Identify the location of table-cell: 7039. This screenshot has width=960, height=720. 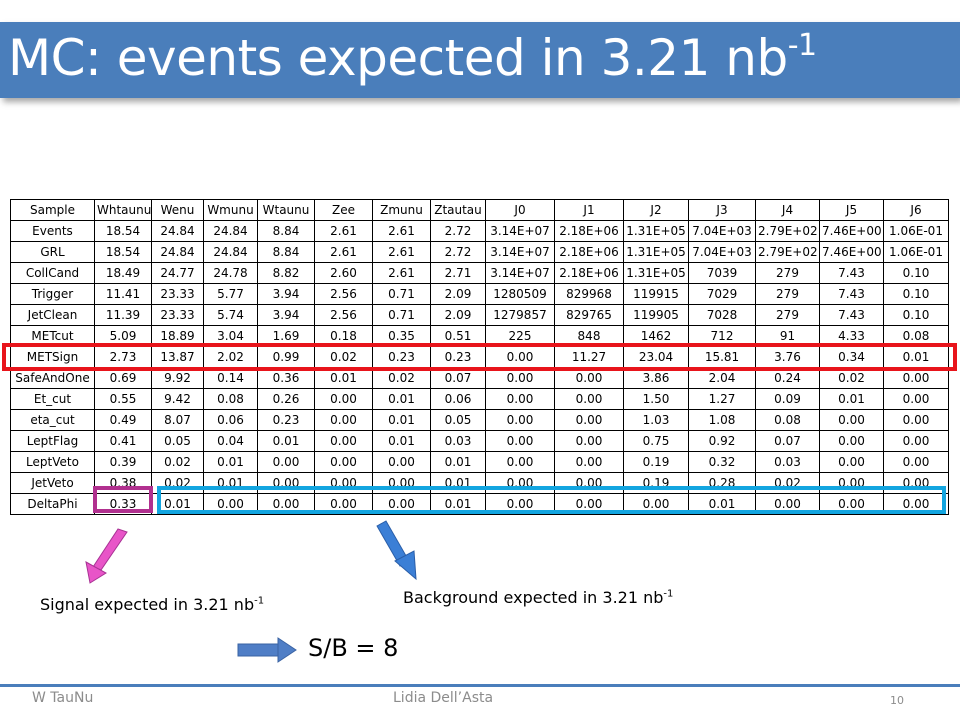
(722, 273).